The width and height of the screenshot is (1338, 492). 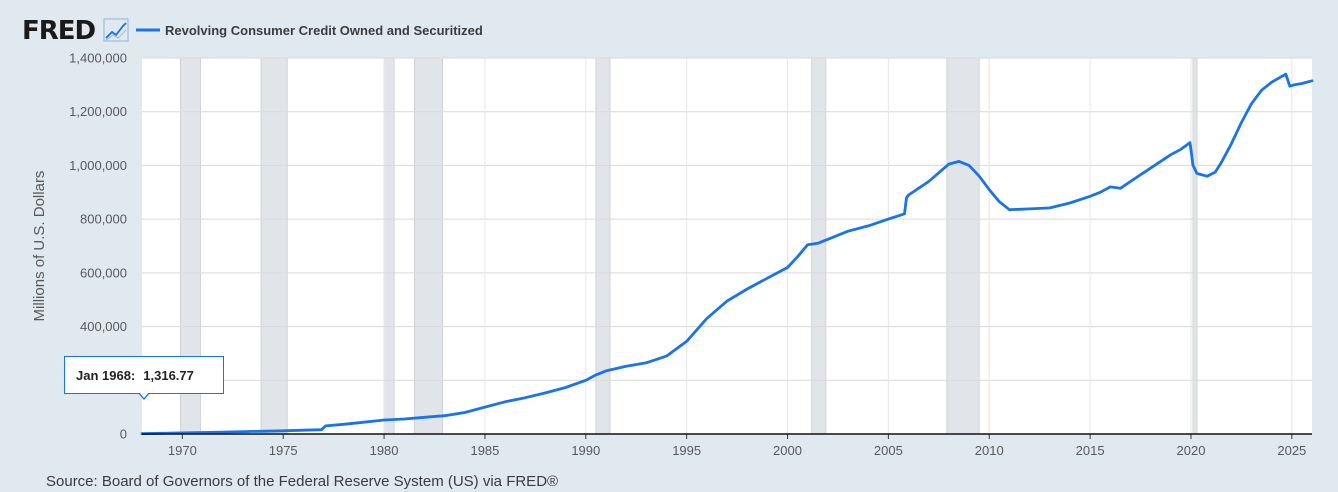 What do you see at coordinates (989, 450) in the screenshot?
I see `x-tick-label: 2010` at bounding box center [989, 450].